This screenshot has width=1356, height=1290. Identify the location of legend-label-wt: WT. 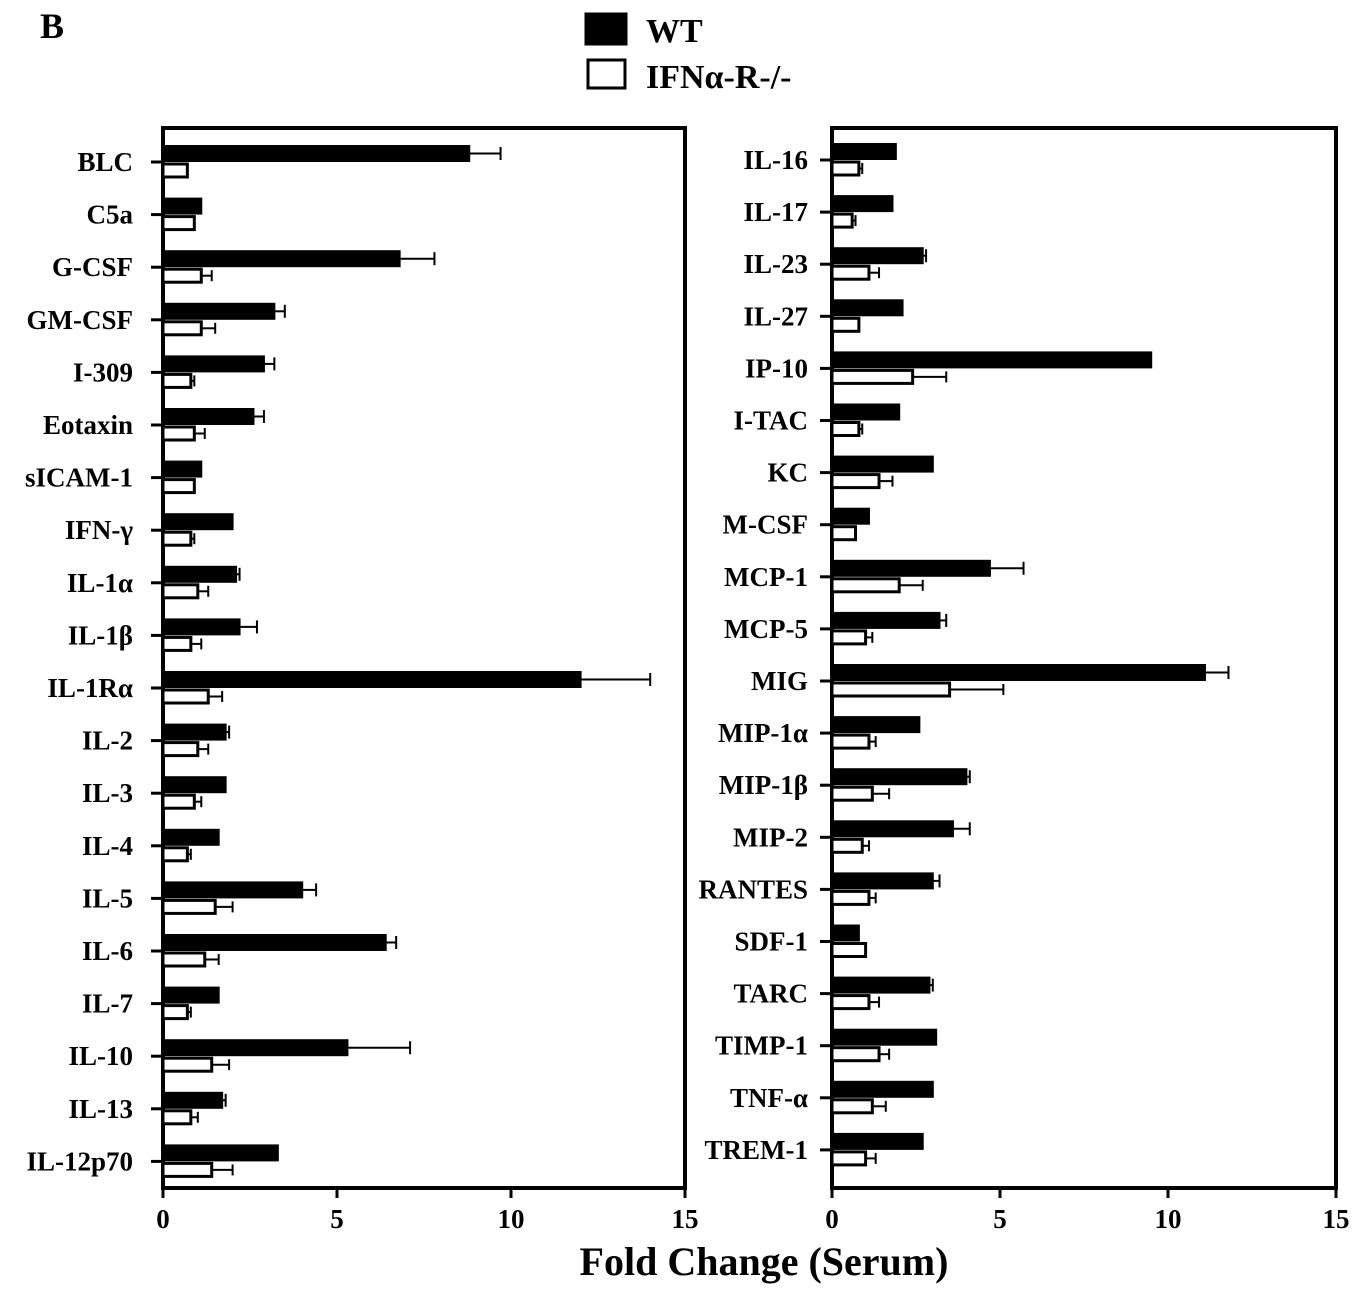
(674, 31).